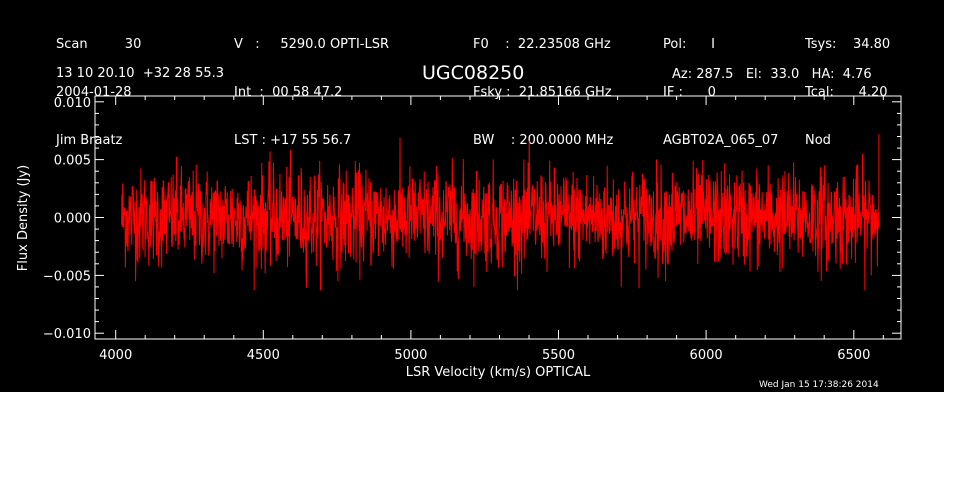  Describe the element at coordinates (706, 355) in the screenshot. I see `x-tick-label: 6000` at that location.